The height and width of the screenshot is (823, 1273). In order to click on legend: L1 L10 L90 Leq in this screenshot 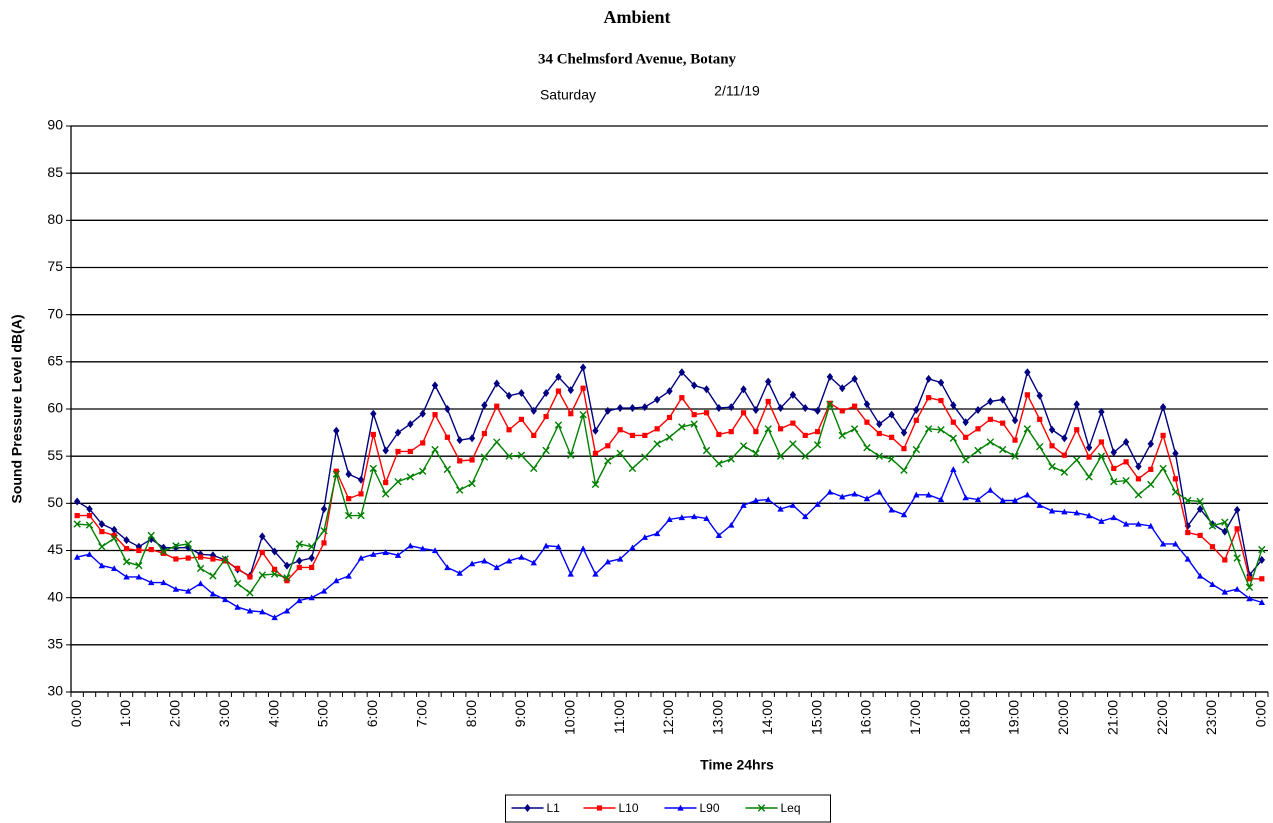, I will do `click(668, 808)`.